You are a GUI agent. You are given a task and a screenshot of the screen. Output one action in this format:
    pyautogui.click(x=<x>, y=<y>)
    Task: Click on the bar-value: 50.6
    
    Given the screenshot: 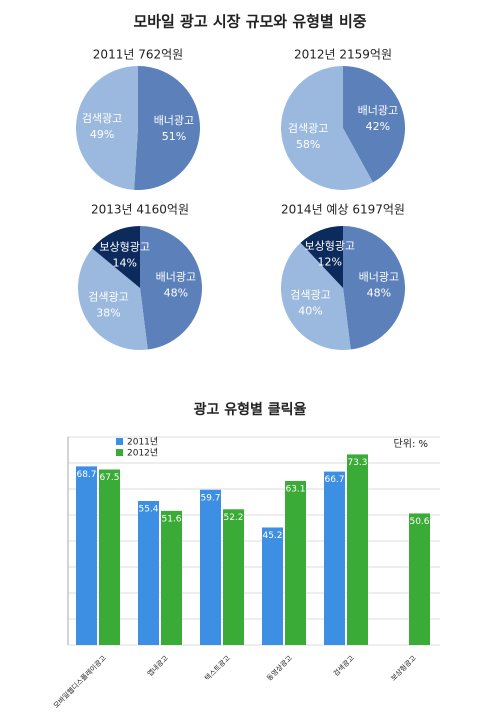 What is the action you would take?
    pyautogui.click(x=419, y=522)
    